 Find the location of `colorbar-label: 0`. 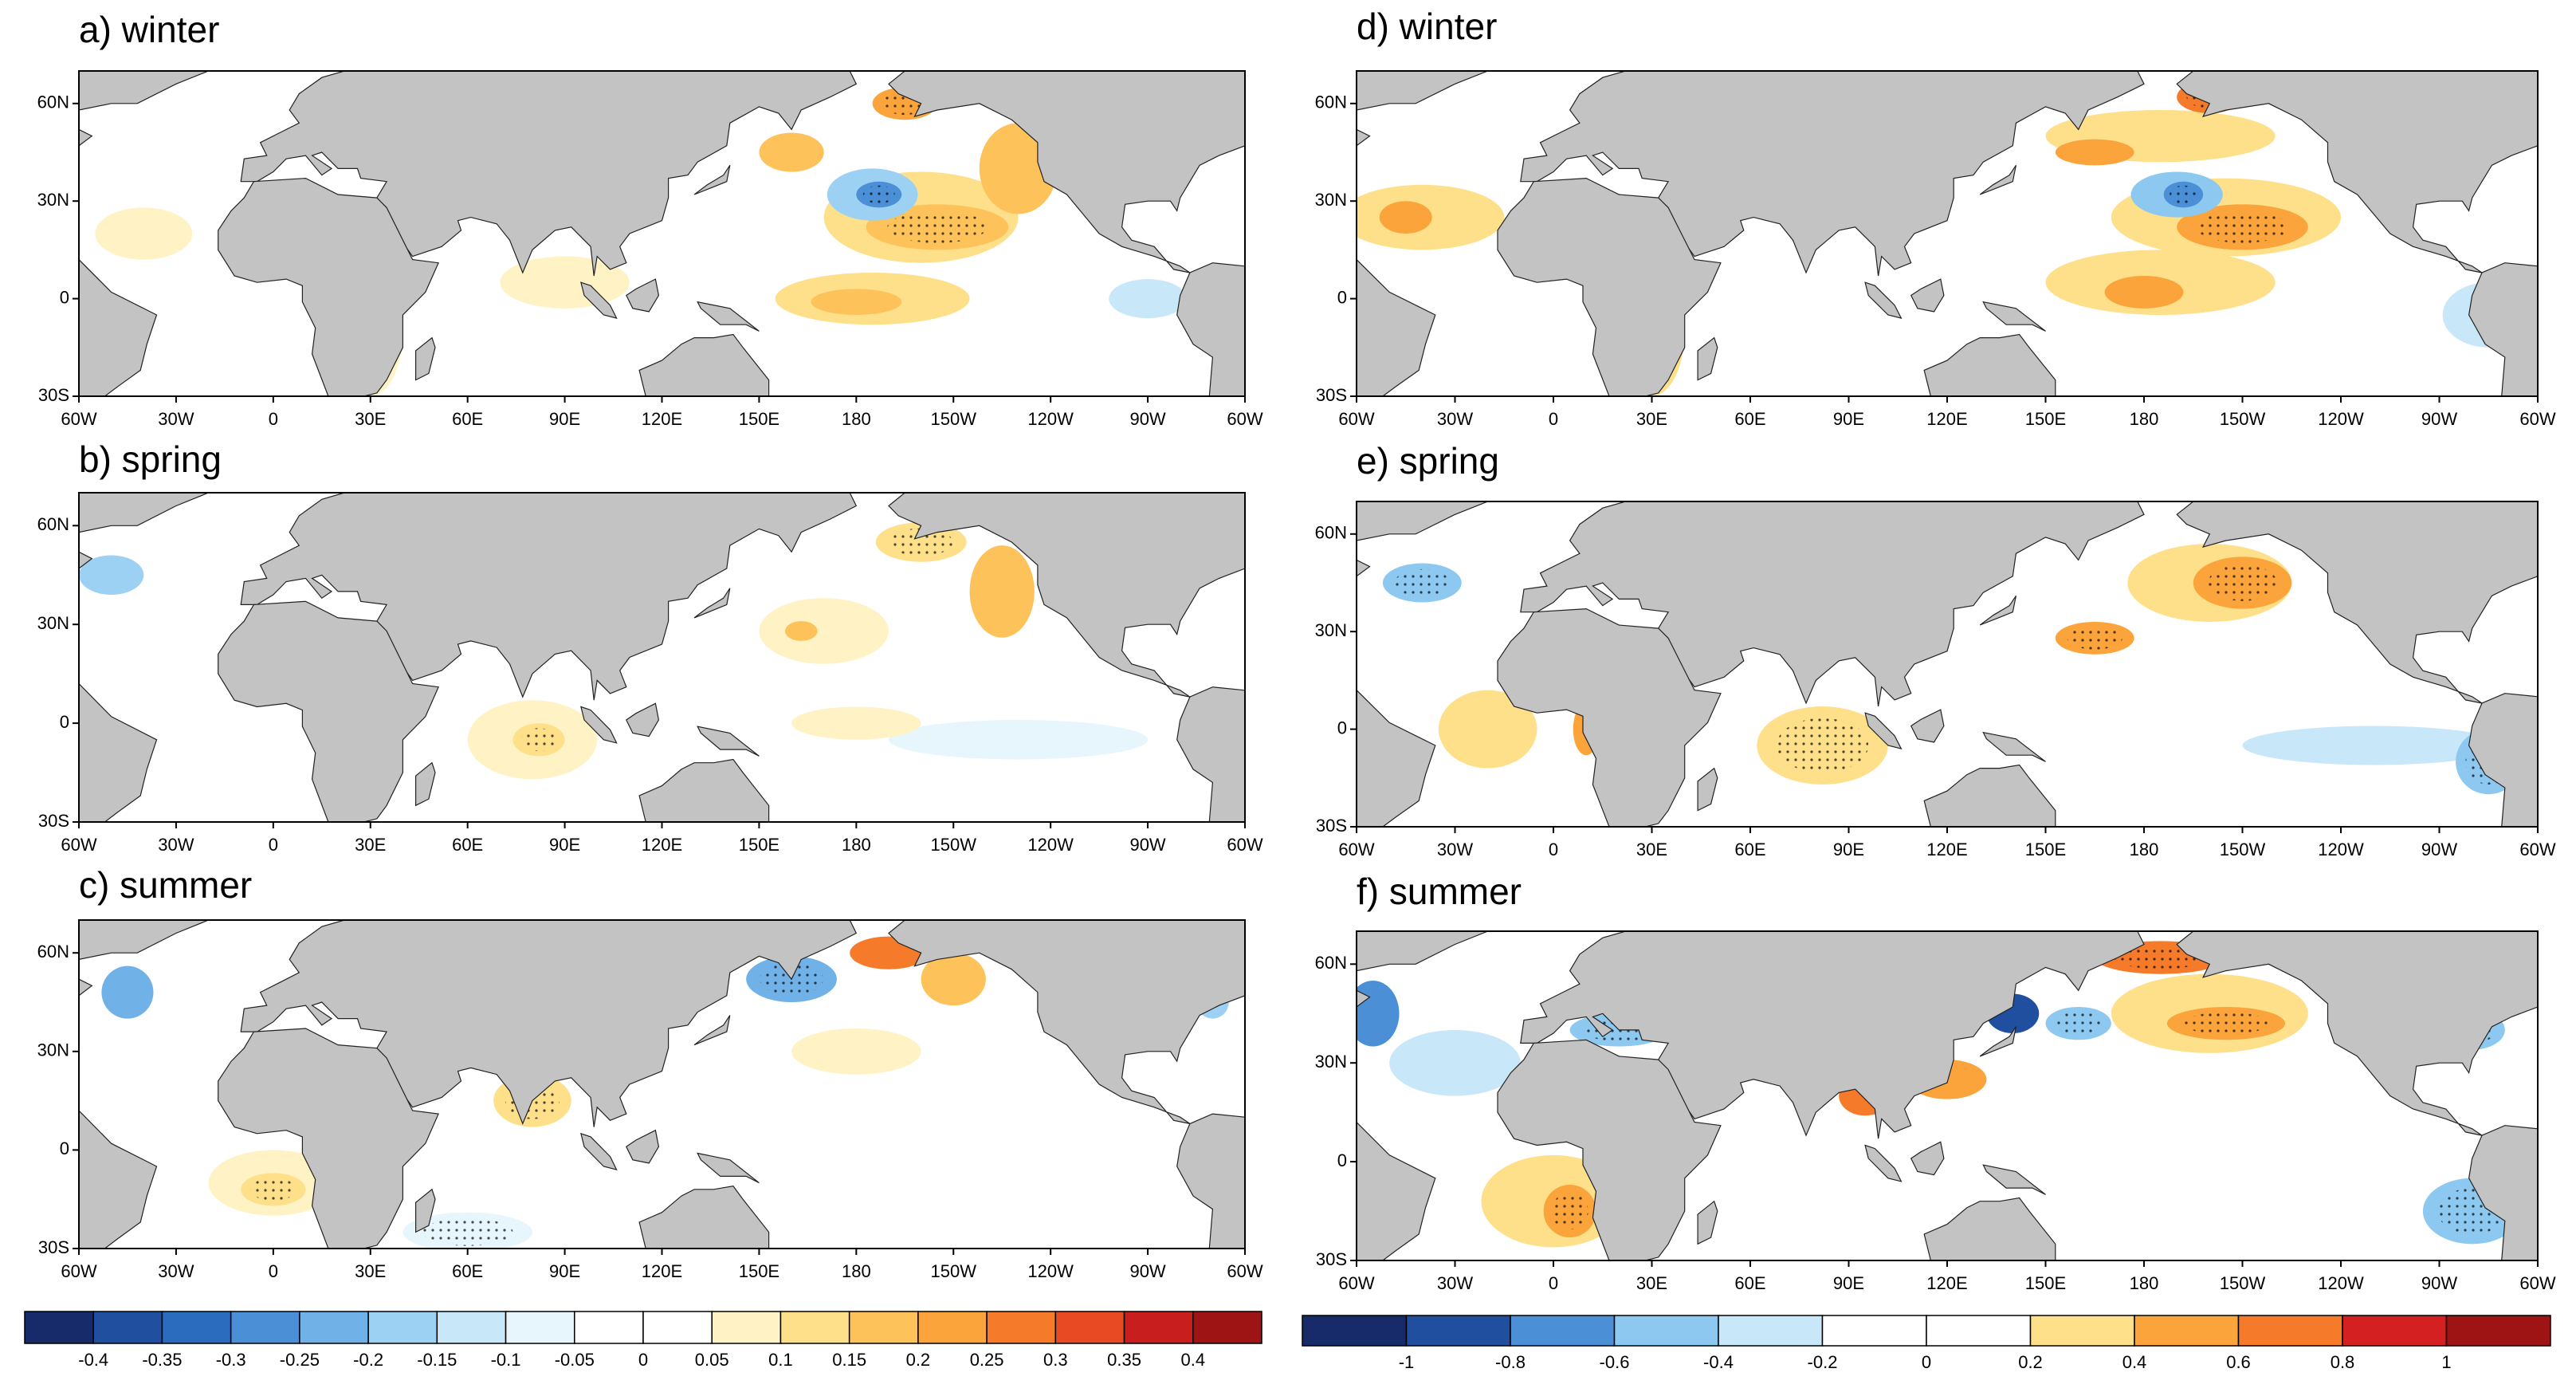

colorbar-label: 0 is located at coordinates (1926, 1362).